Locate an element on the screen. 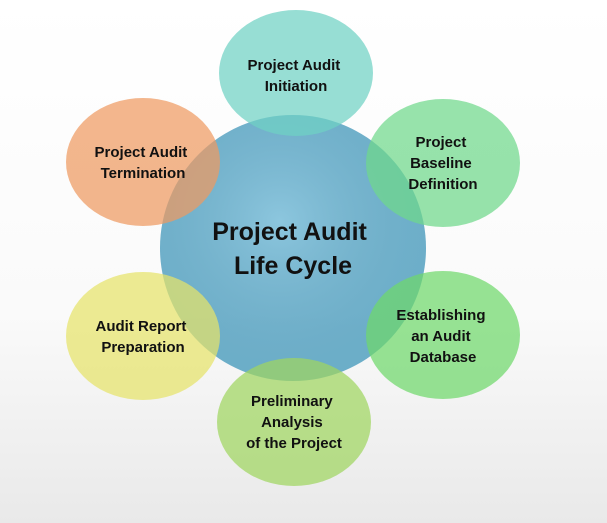 This screenshot has height=523, width=607. stage-preliminary-bubble is located at coordinates (294, 422).